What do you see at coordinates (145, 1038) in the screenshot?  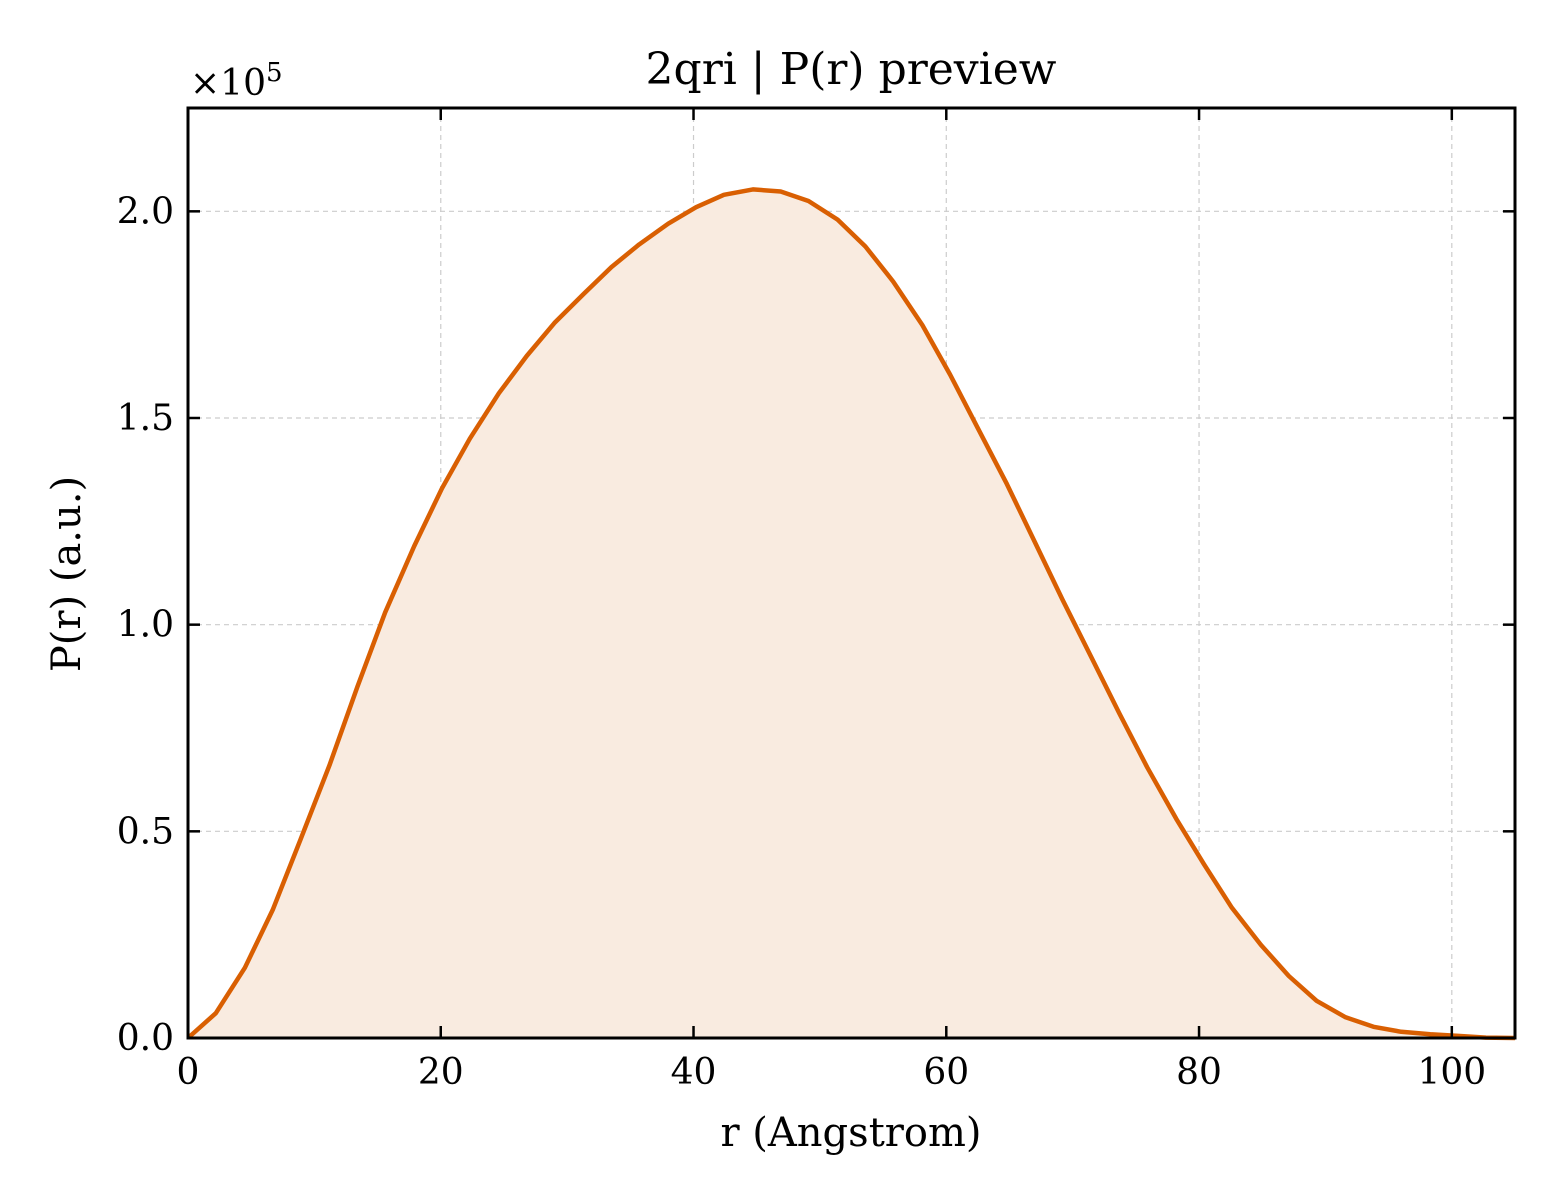 I see `y-tick-label: 0.0` at bounding box center [145, 1038].